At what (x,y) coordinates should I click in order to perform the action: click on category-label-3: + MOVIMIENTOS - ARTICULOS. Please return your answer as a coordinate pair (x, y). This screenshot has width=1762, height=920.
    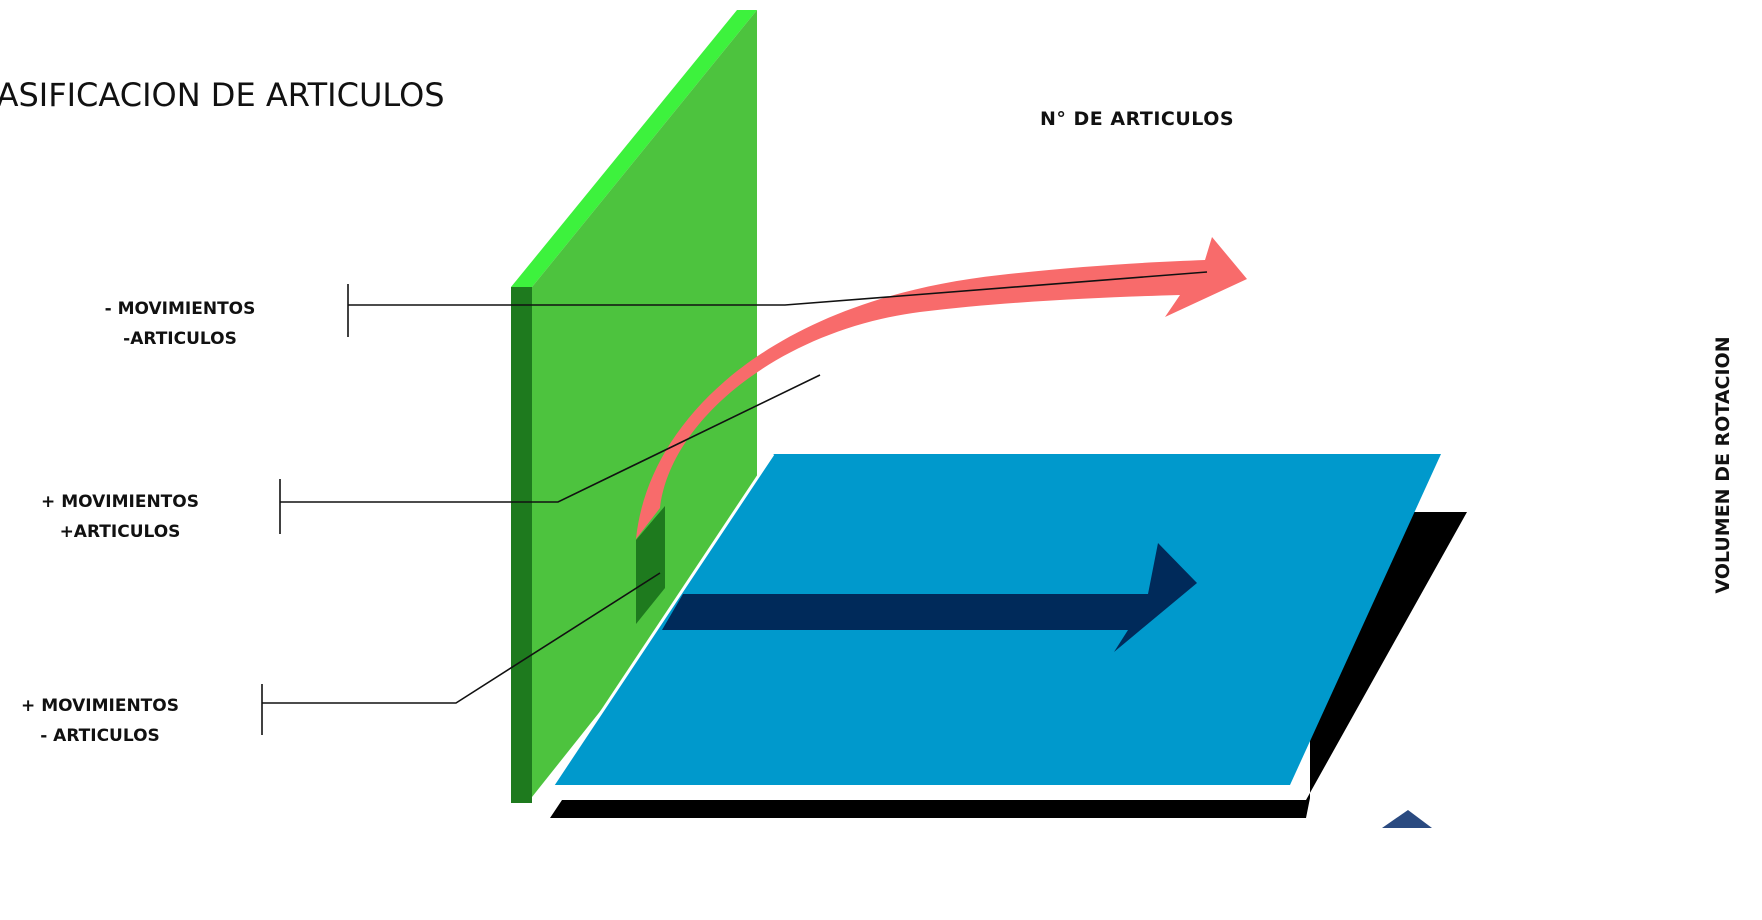
    Looking at the image, I should click on (100, 721).